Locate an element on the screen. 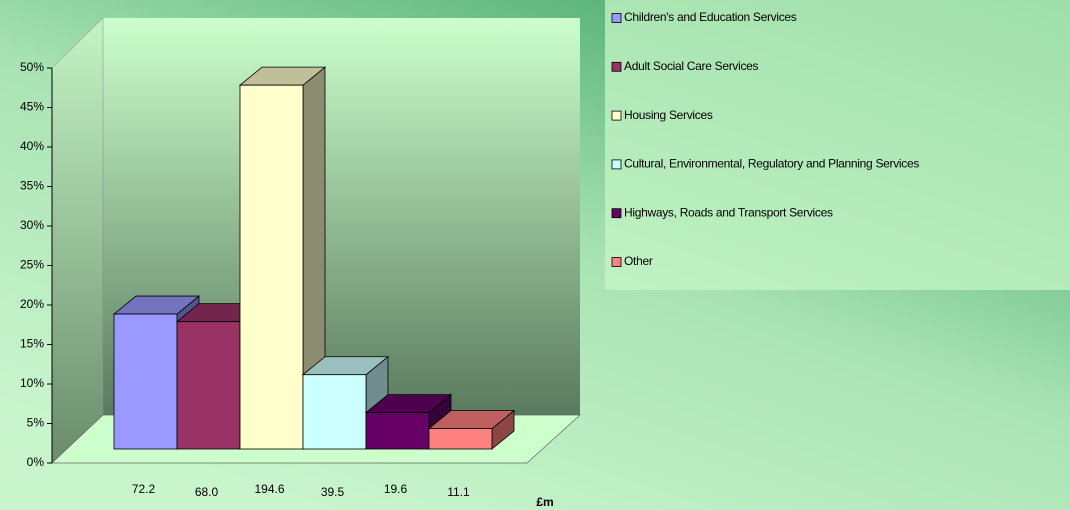 The image size is (1070, 510). y-tick-label: 25% is located at coordinates (32, 265).